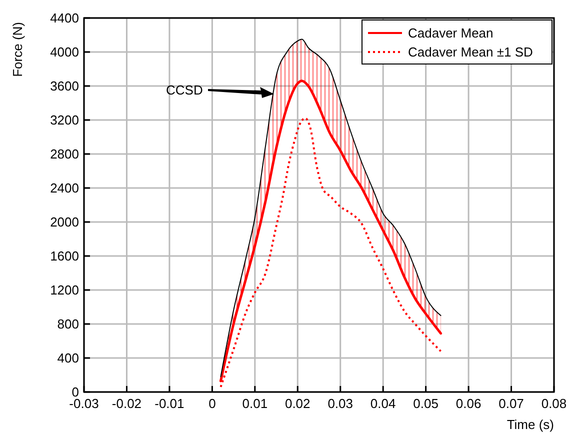  I want to click on x-tick-label: -0.01, so click(169, 403).